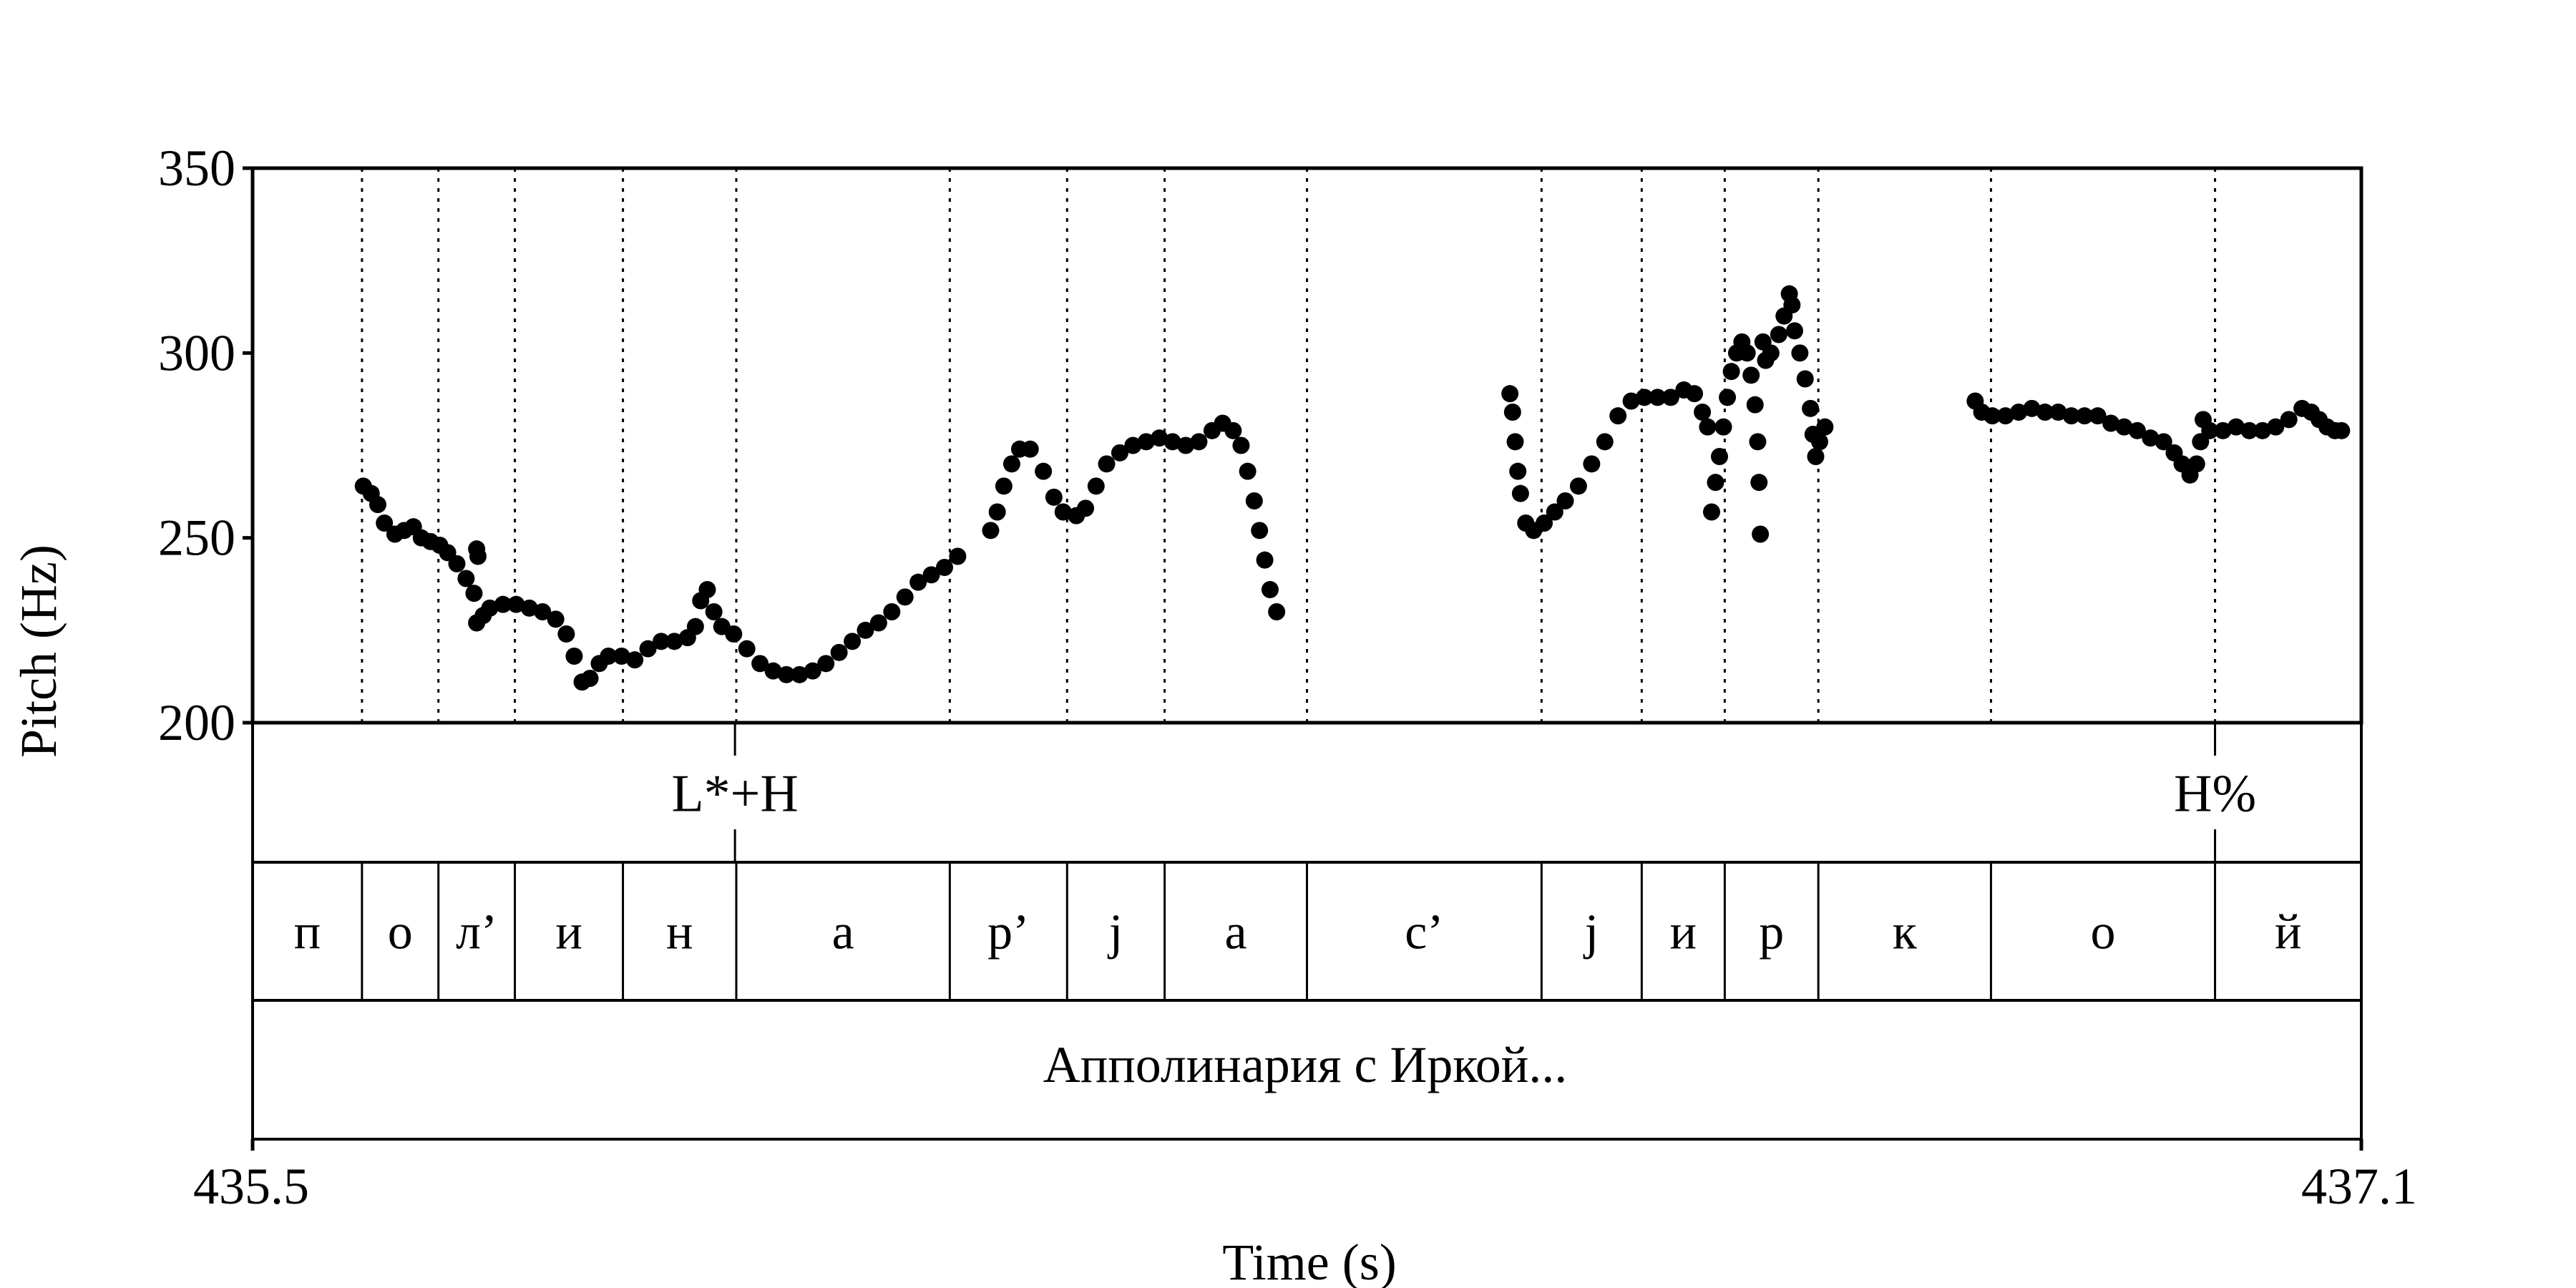  What do you see at coordinates (1307, 1070) in the screenshot?
I see `utterance-tier-frame` at bounding box center [1307, 1070].